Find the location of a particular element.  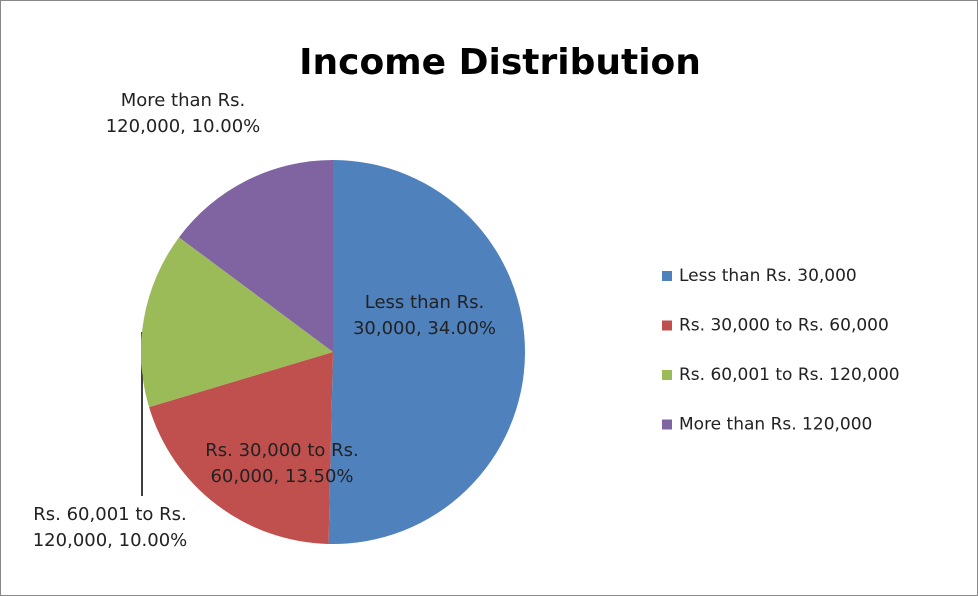

data-label: Rs. 30,000 to Rs. 60,000, 13.50% is located at coordinates (282, 464).